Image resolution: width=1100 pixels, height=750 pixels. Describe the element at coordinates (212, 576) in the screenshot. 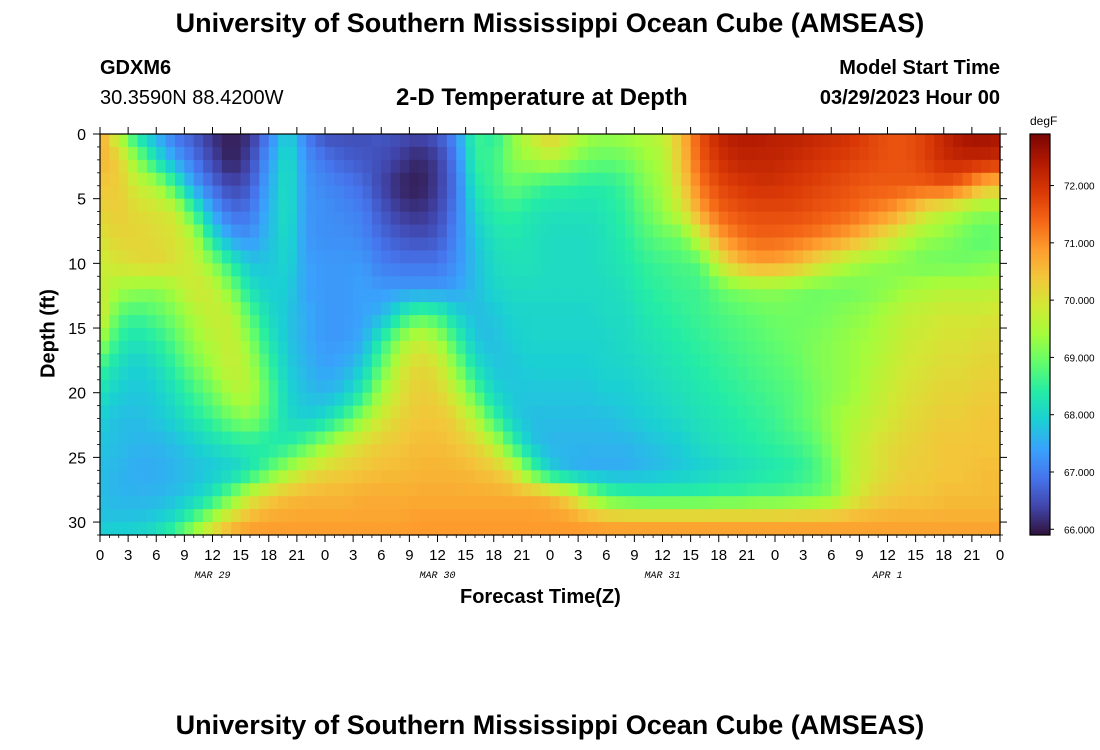

I see `date-label: MAR 29` at that location.